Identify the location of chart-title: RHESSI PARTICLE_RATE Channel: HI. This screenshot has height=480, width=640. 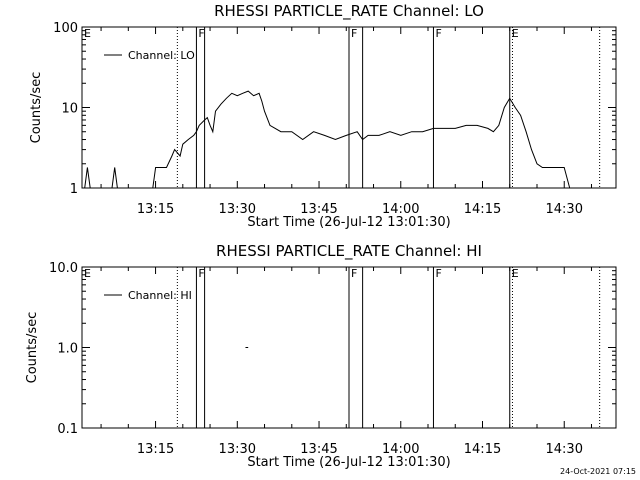
(349, 251).